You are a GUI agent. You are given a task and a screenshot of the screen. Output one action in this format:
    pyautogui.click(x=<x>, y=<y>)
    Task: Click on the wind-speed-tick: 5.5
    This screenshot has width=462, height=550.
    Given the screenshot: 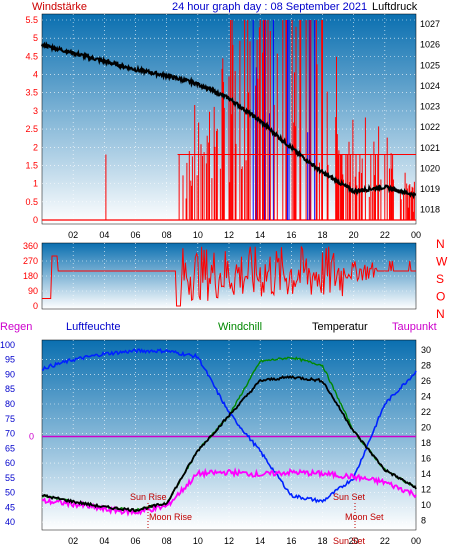 What is the action you would take?
    pyautogui.click(x=31, y=20)
    